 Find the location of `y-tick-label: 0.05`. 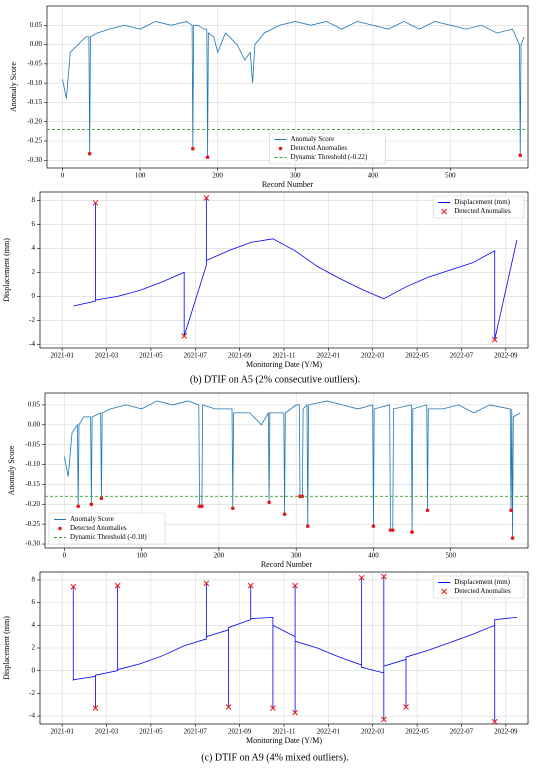

y-tick-label: 0.05 is located at coordinates (36, 25).